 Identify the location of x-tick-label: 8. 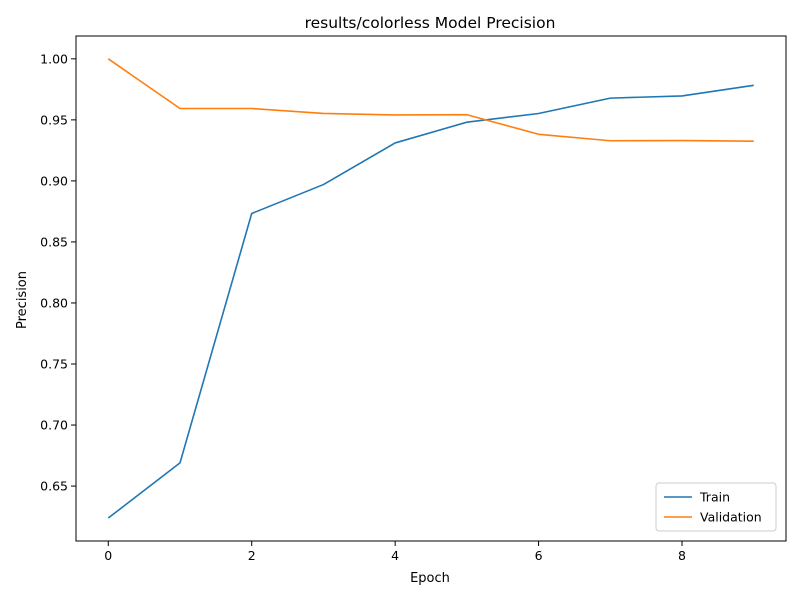
(682, 555).